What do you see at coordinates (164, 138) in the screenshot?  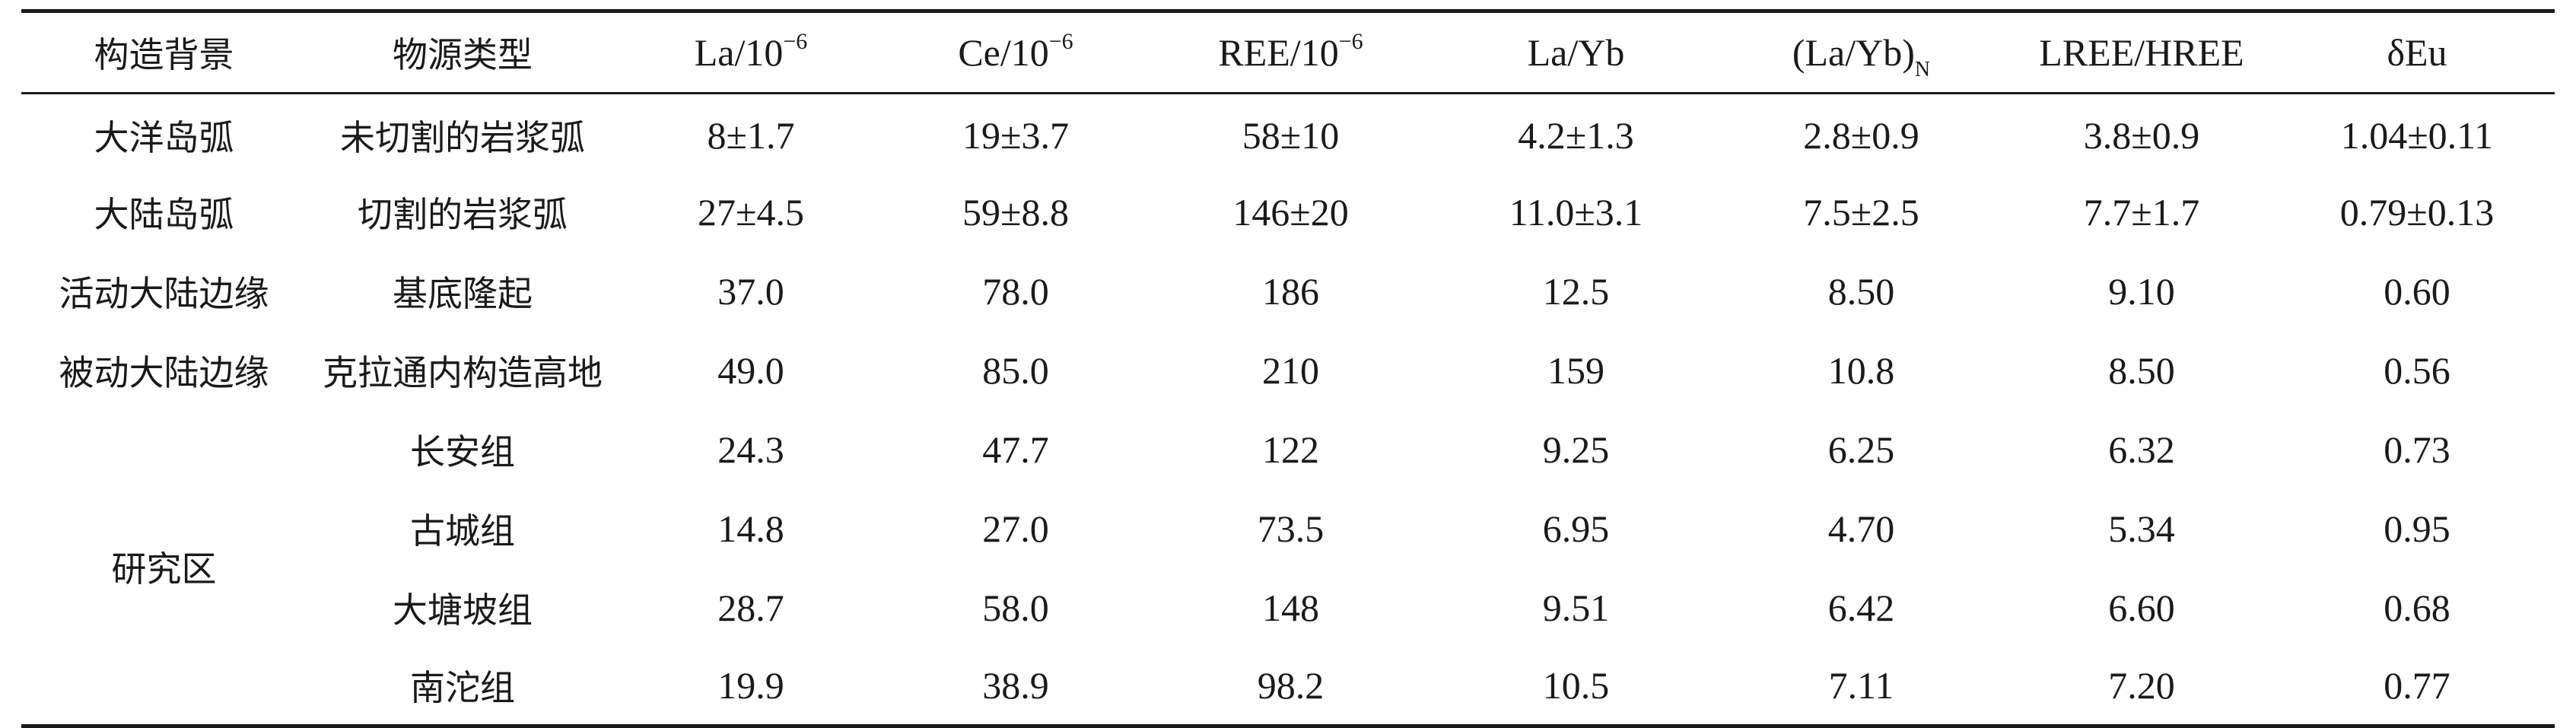 I see `cell-tectonic-setting: 大洋岛弧` at bounding box center [164, 138].